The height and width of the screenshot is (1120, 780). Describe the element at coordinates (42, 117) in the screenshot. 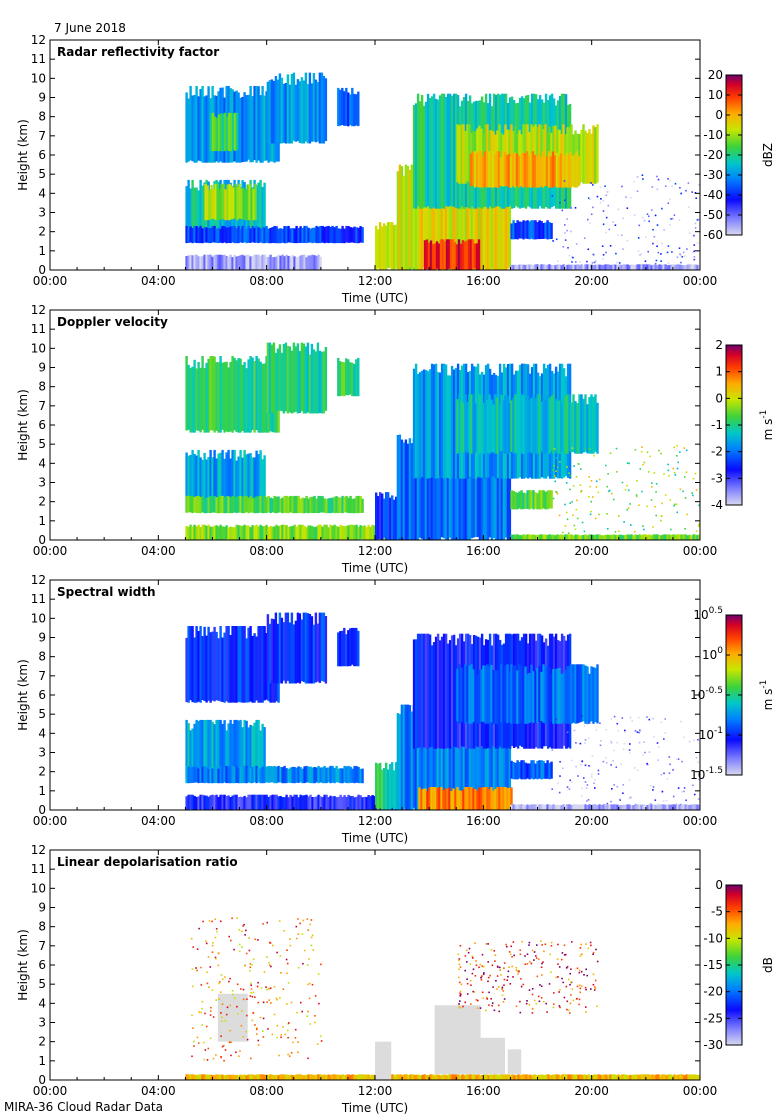

I see `y-tick-label: 8` at that location.